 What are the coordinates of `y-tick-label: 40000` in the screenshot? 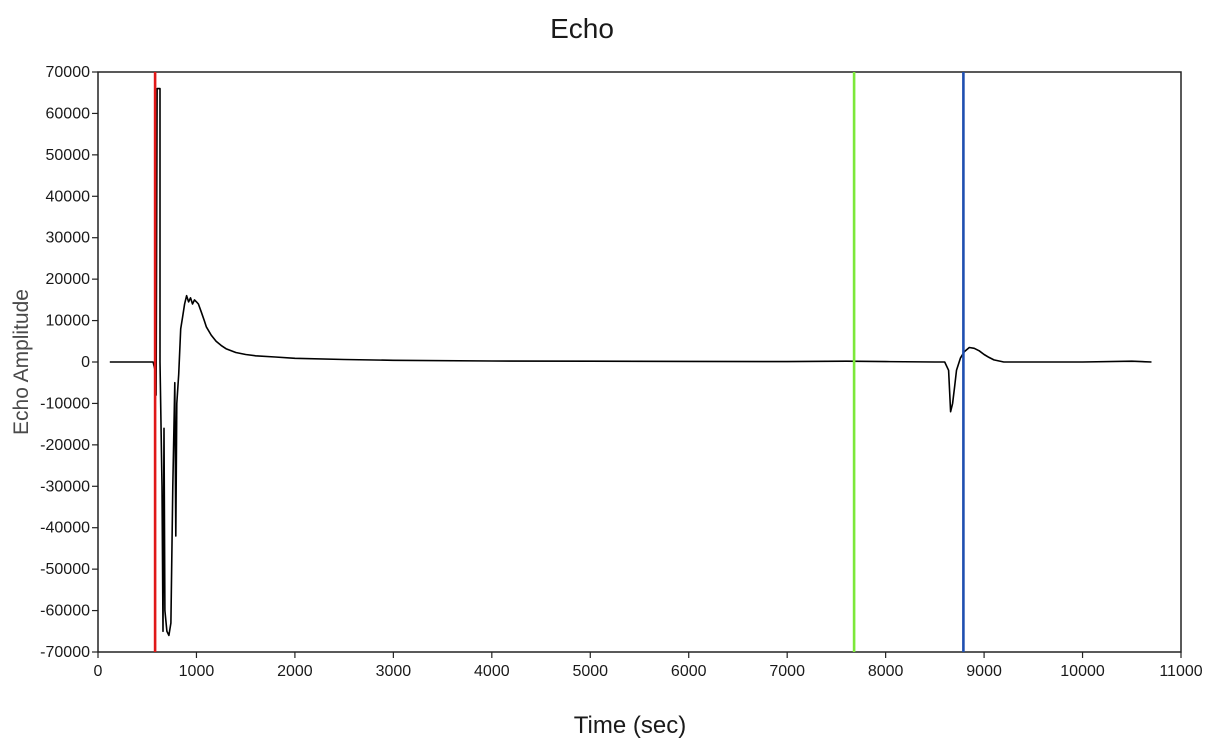 It's located at (68, 196).